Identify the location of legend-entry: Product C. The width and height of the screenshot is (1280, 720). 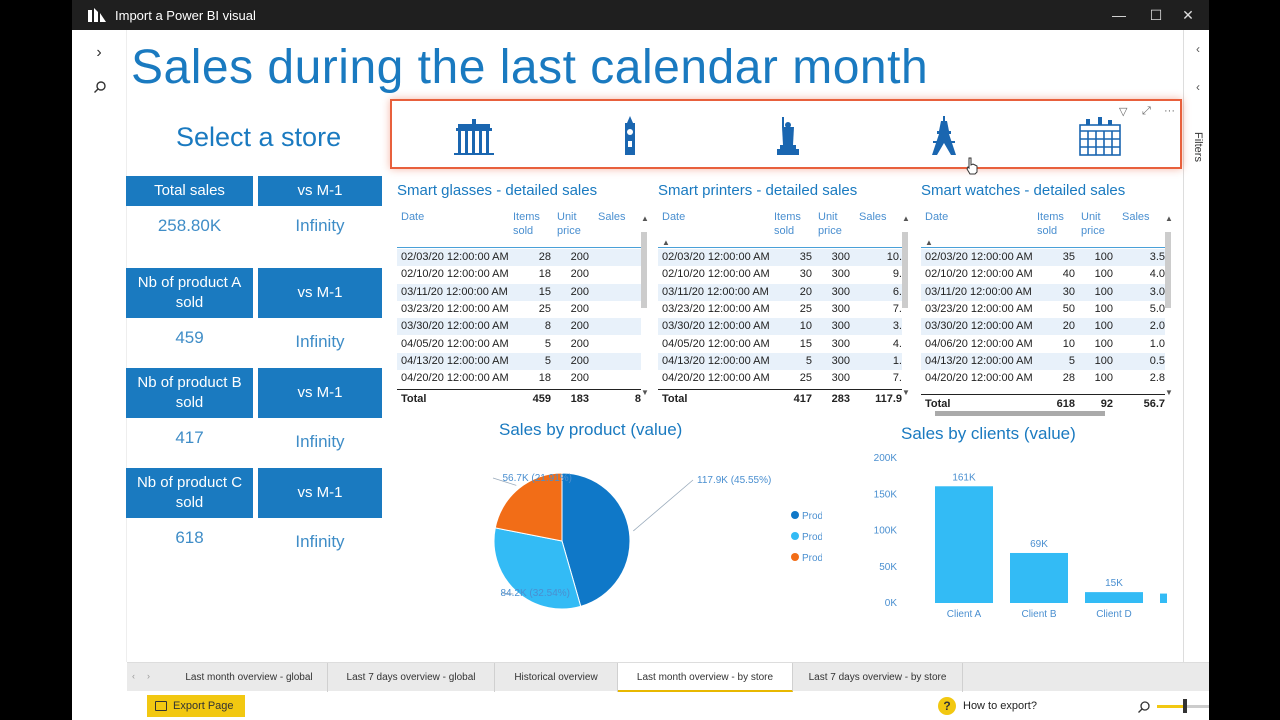
(812, 558).